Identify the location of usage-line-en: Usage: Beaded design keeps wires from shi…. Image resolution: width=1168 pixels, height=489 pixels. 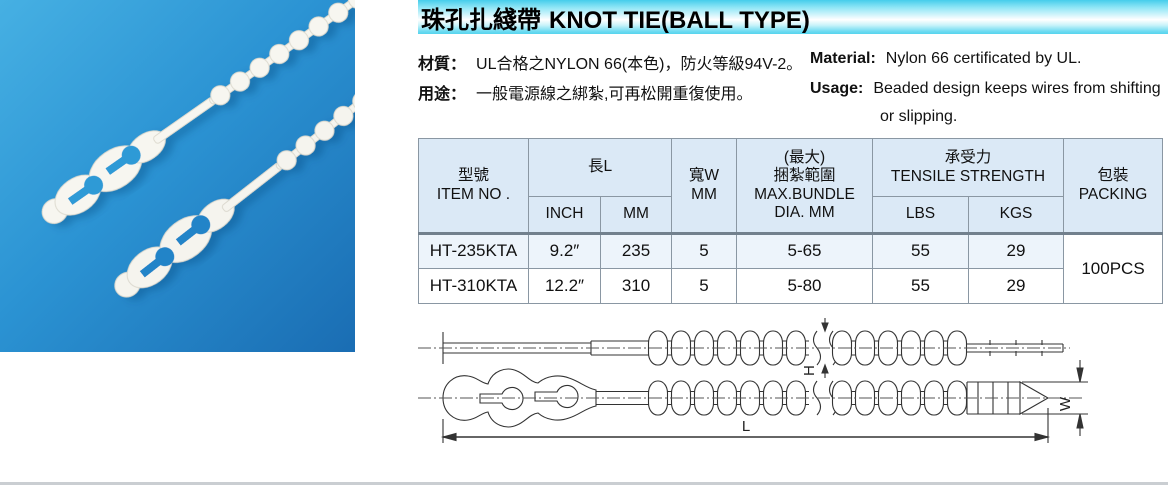
(985, 89).